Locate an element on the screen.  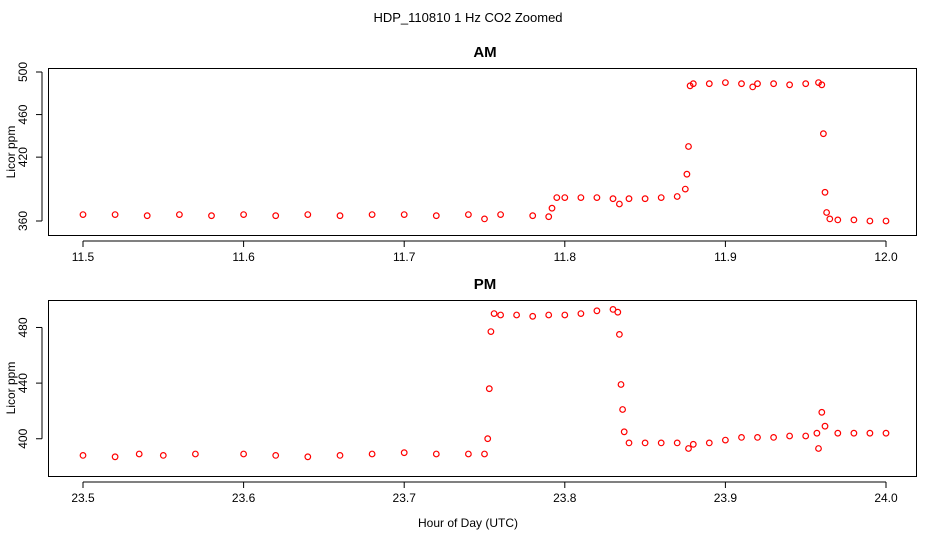
am-x-tick-label: 11.5 is located at coordinates (83, 257).